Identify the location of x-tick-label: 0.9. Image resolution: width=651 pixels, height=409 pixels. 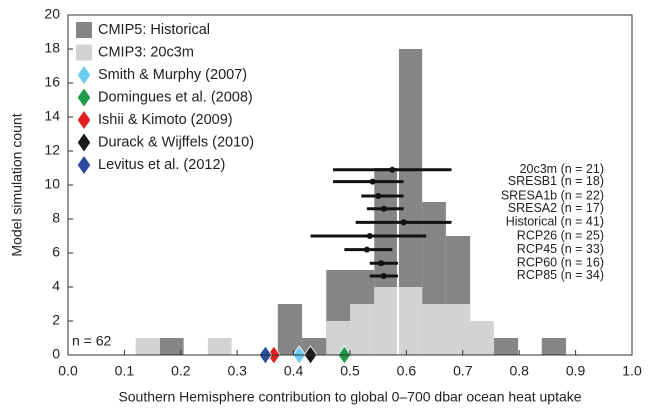
(576, 371).